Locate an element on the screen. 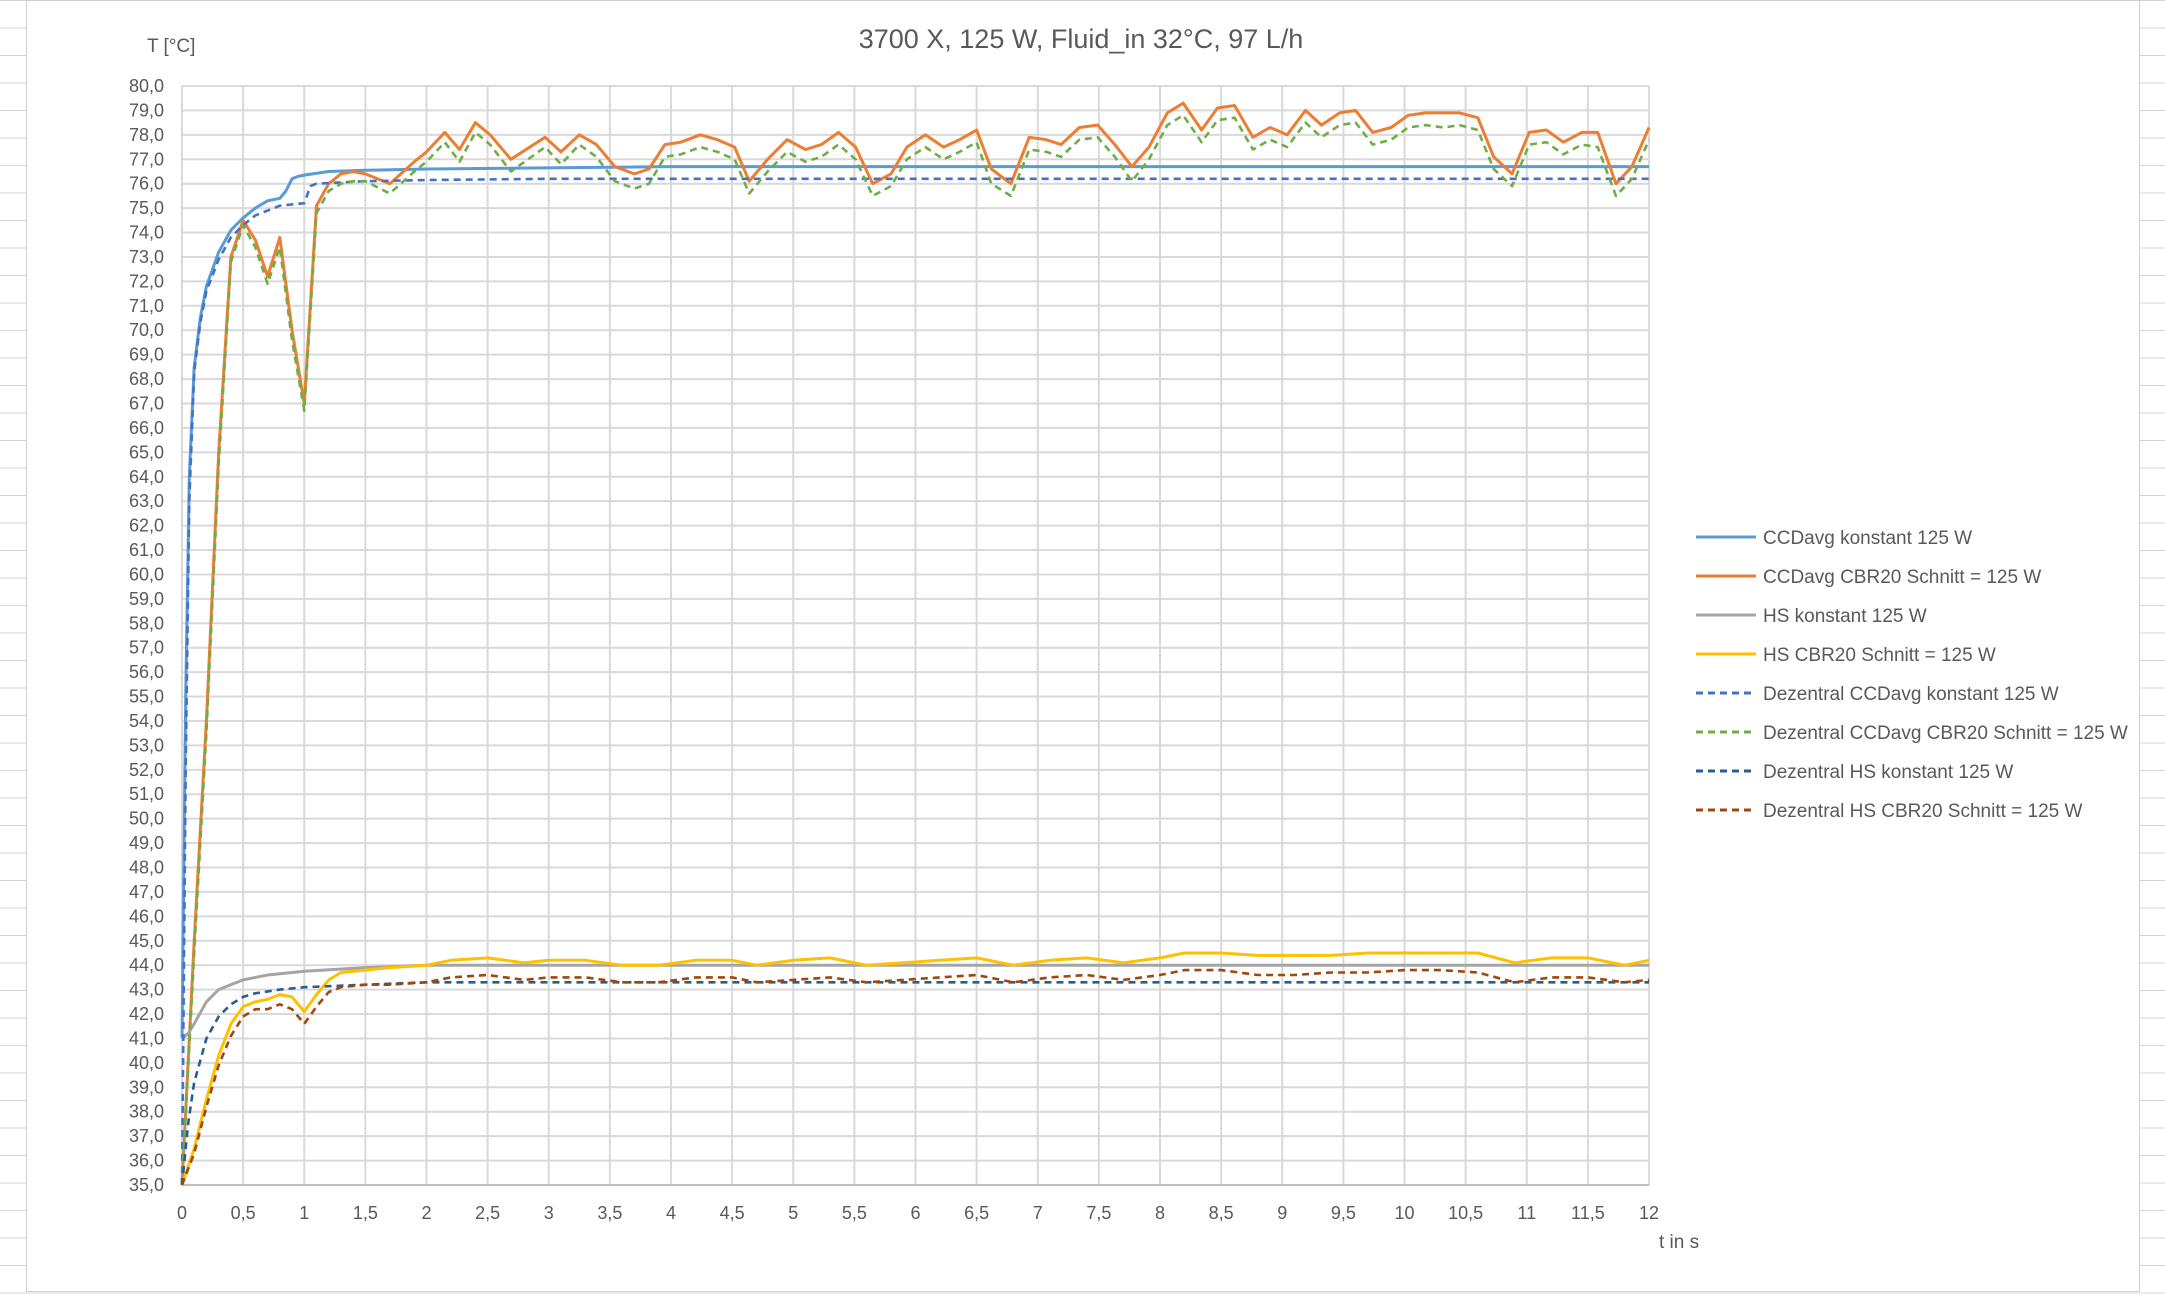  legend-label: HS konstant 125 W is located at coordinates (1845, 616).